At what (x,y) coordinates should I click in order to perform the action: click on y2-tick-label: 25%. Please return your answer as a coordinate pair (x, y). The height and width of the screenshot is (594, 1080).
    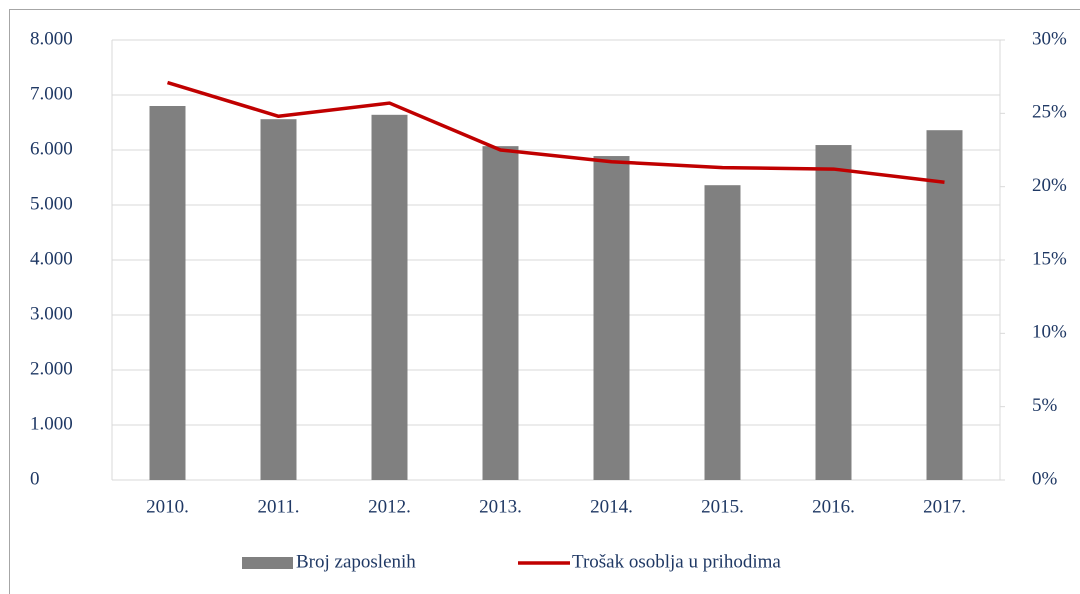
    Looking at the image, I should click on (1049, 112).